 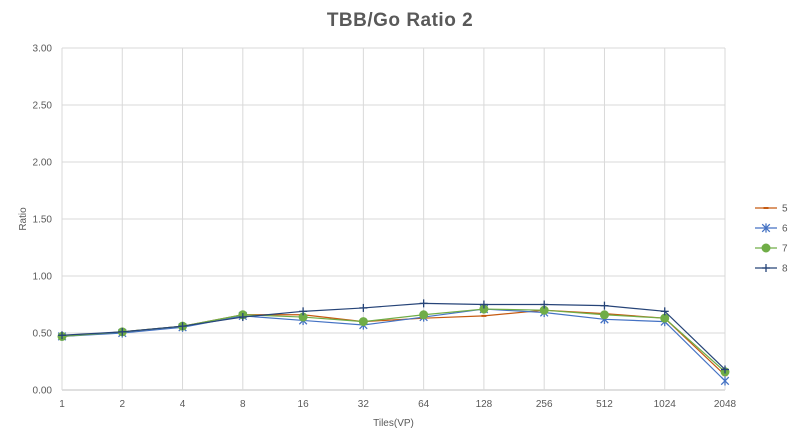 What do you see at coordinates (785, 229) in the screenshot?
I see `legend-label: 6` at bounding box center [785, 229].